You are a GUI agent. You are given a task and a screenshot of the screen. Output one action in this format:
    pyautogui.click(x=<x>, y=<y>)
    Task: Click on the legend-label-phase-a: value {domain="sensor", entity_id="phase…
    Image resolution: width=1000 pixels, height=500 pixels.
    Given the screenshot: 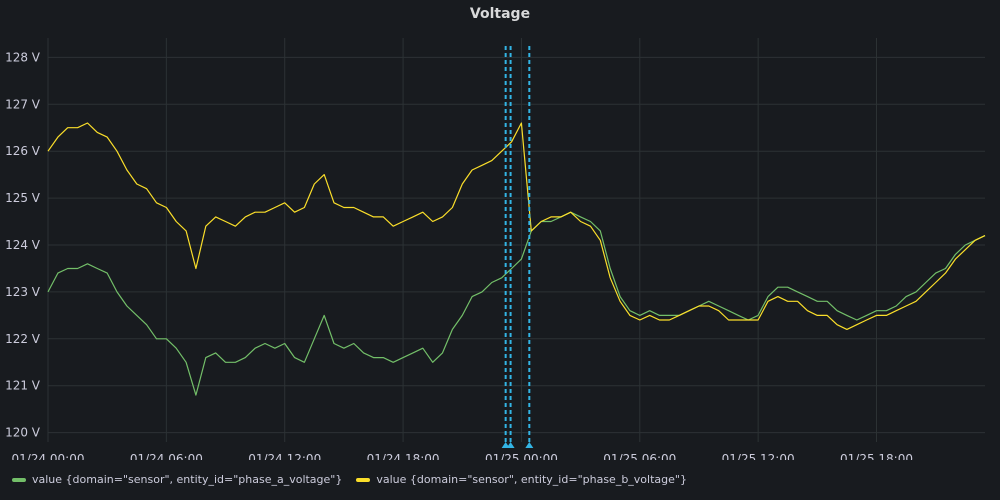 What is the action you would take?
    pyautogui.click(x=187, y=479)
    